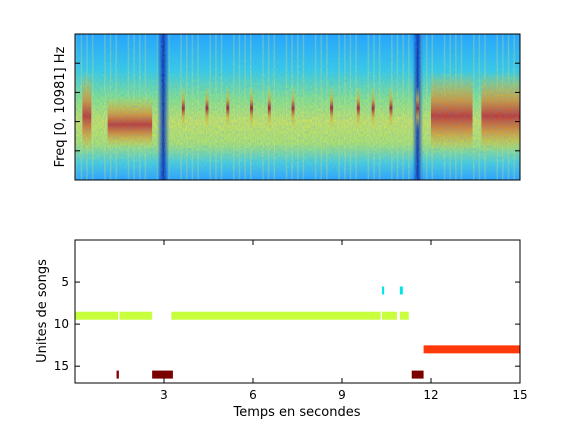 The height and width of the screenshot is (432, 576). I want to click on units-x-tick-label: 3, so click(164, 395).